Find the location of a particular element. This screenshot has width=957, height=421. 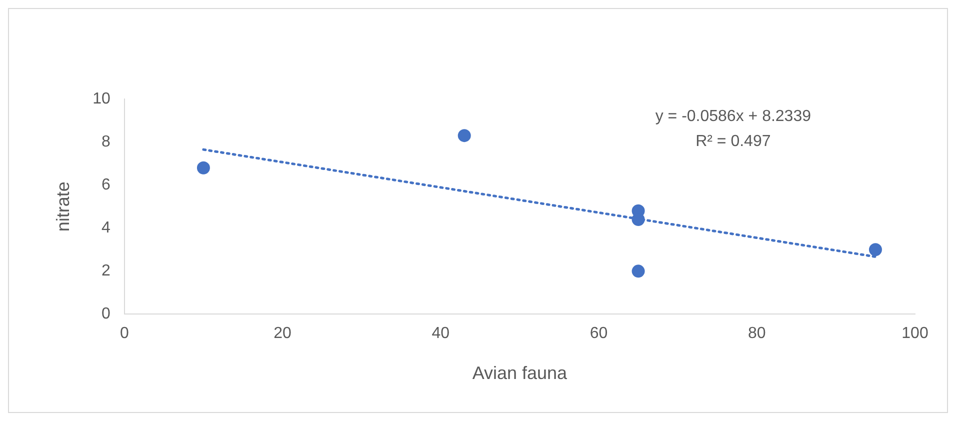

x-tick-label: 40 is located at coordinates (441, 333).